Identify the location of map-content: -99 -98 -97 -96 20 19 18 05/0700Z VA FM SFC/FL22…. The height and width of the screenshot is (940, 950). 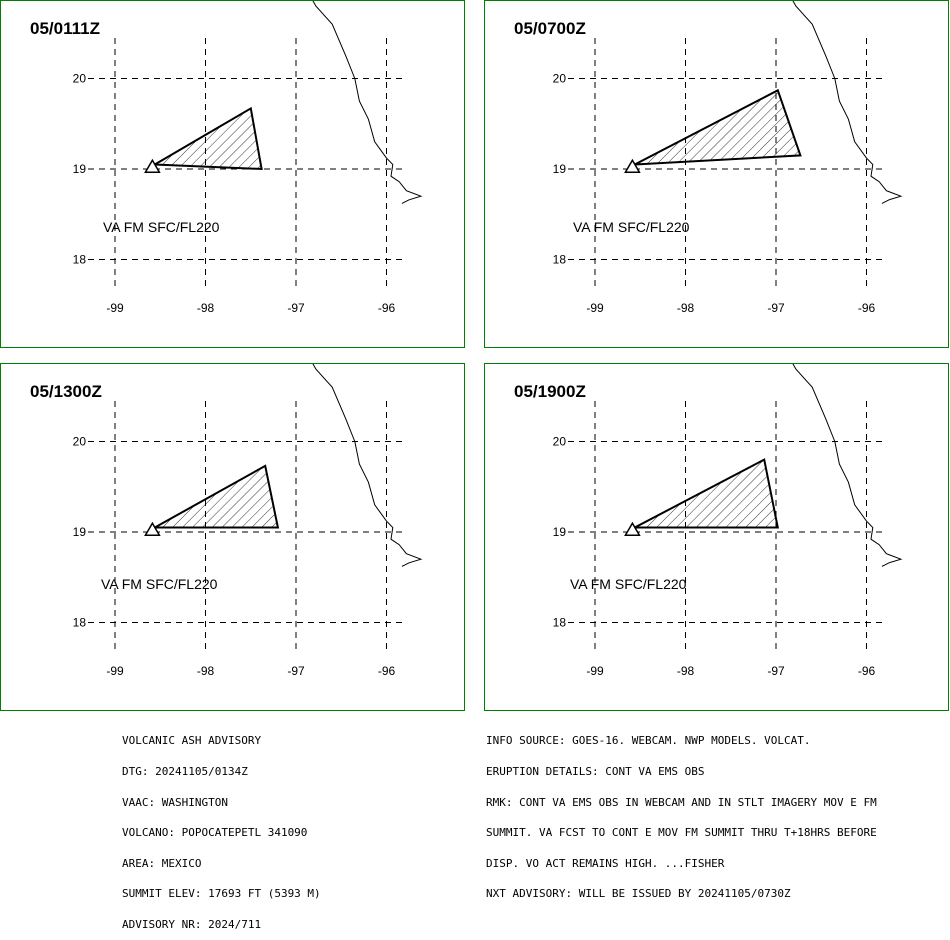
(708, 158).